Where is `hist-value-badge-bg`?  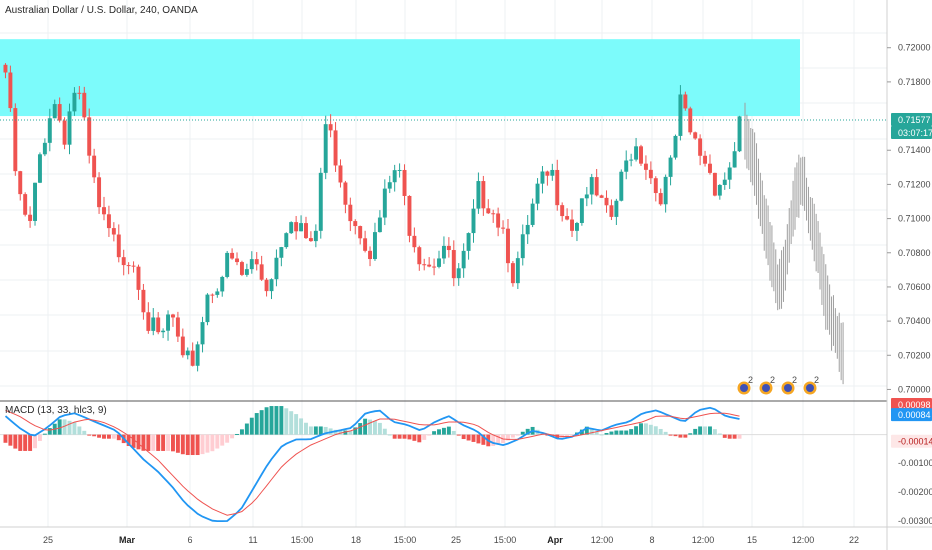 hist-value-badge-bg is located at coordinates (911, 441).